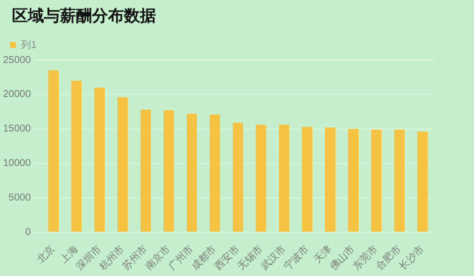 This screenshot has width=474, height=276. What do you see at coordinates (20, 198) in the screenshot?
I see `y-tick-label: 5000` at bounding box center [20, 198].